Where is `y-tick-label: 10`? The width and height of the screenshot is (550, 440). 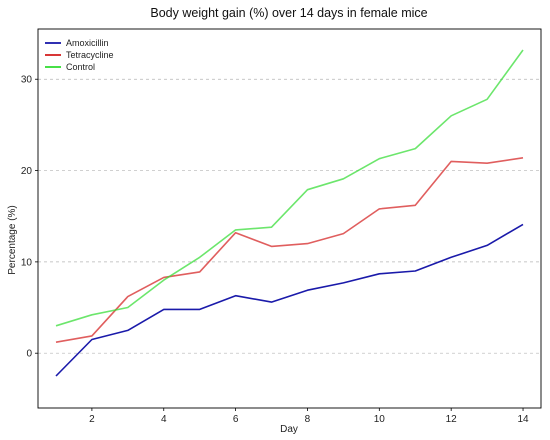 y-tick-label: 10 is located at coordinates (27, 262).